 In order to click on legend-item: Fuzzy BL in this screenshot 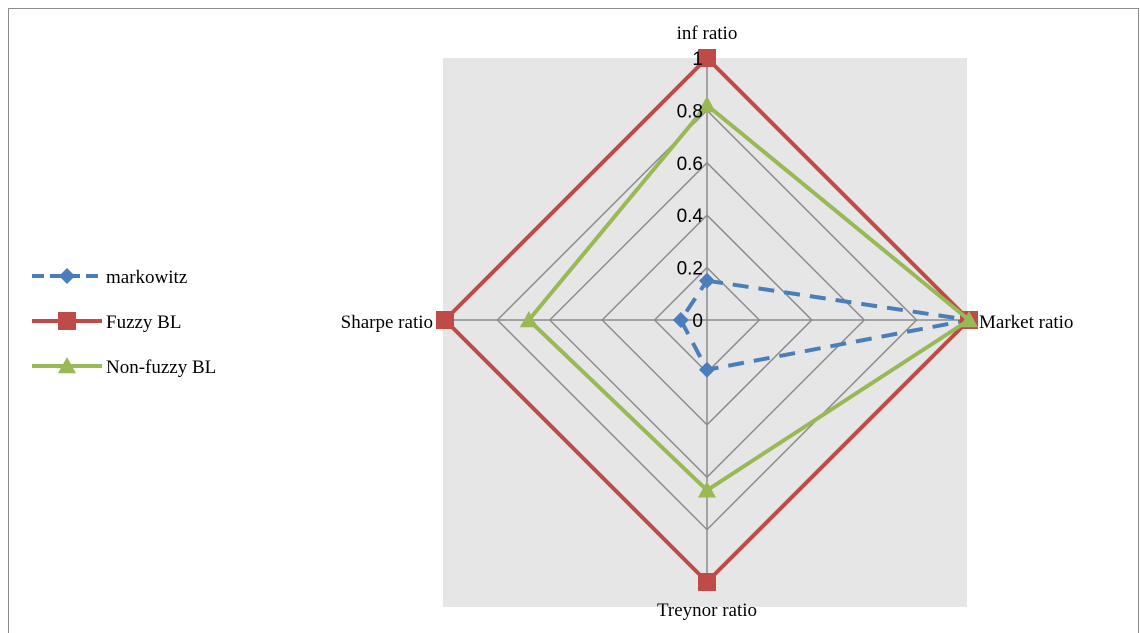, I will do `click(106, 322)`.